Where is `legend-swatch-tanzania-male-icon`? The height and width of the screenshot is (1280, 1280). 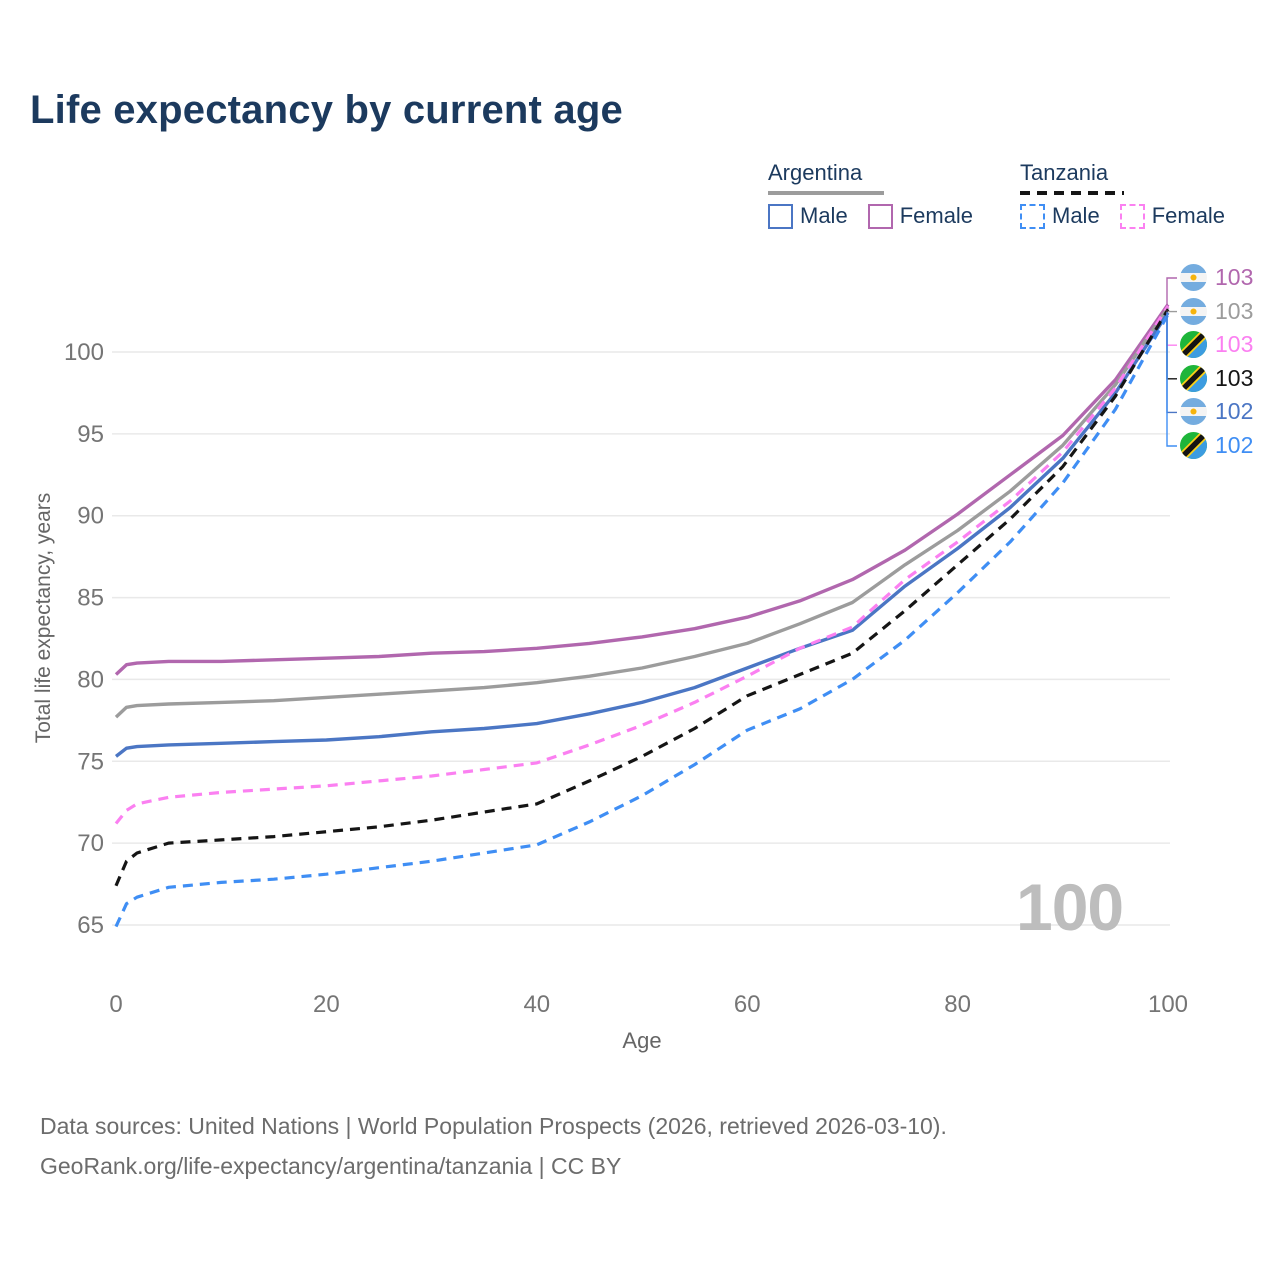 legend-swatch-tanzania-male-icon is located at coordinates (1032, 216).